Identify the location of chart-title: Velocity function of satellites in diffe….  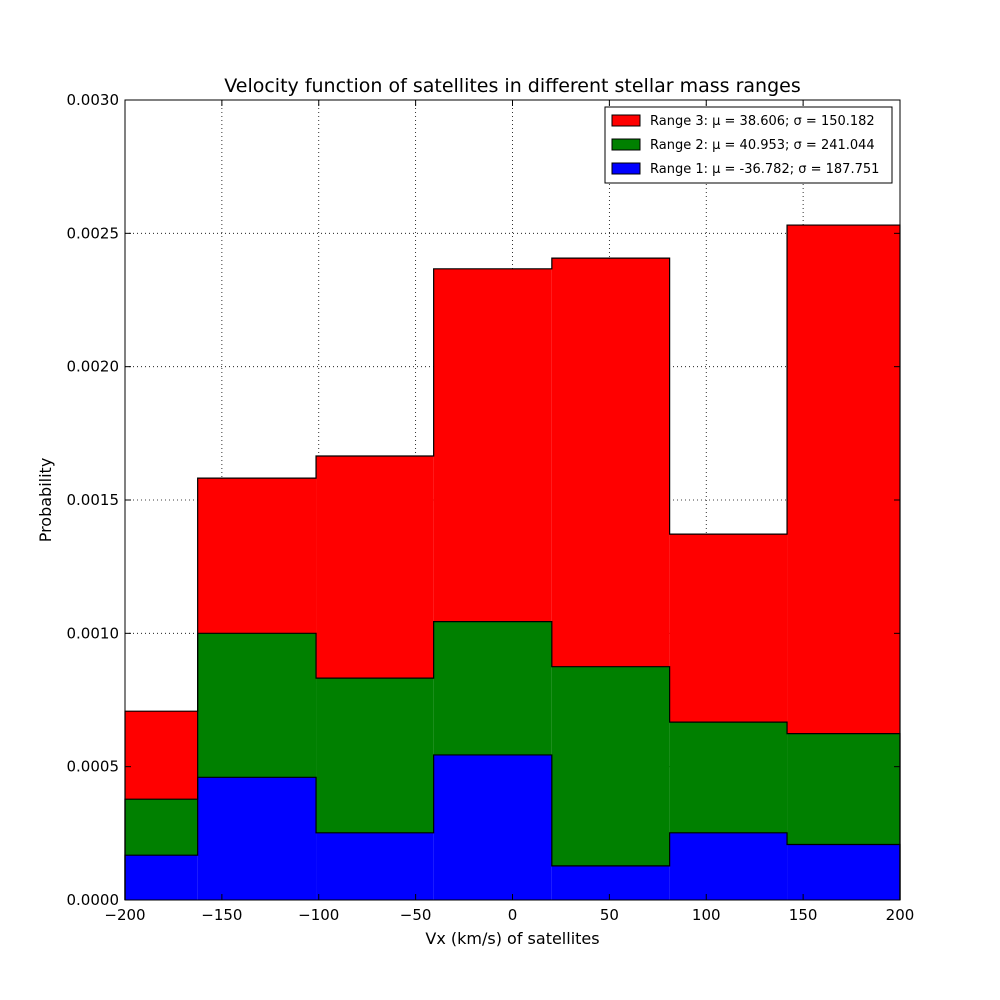
(512, 86).